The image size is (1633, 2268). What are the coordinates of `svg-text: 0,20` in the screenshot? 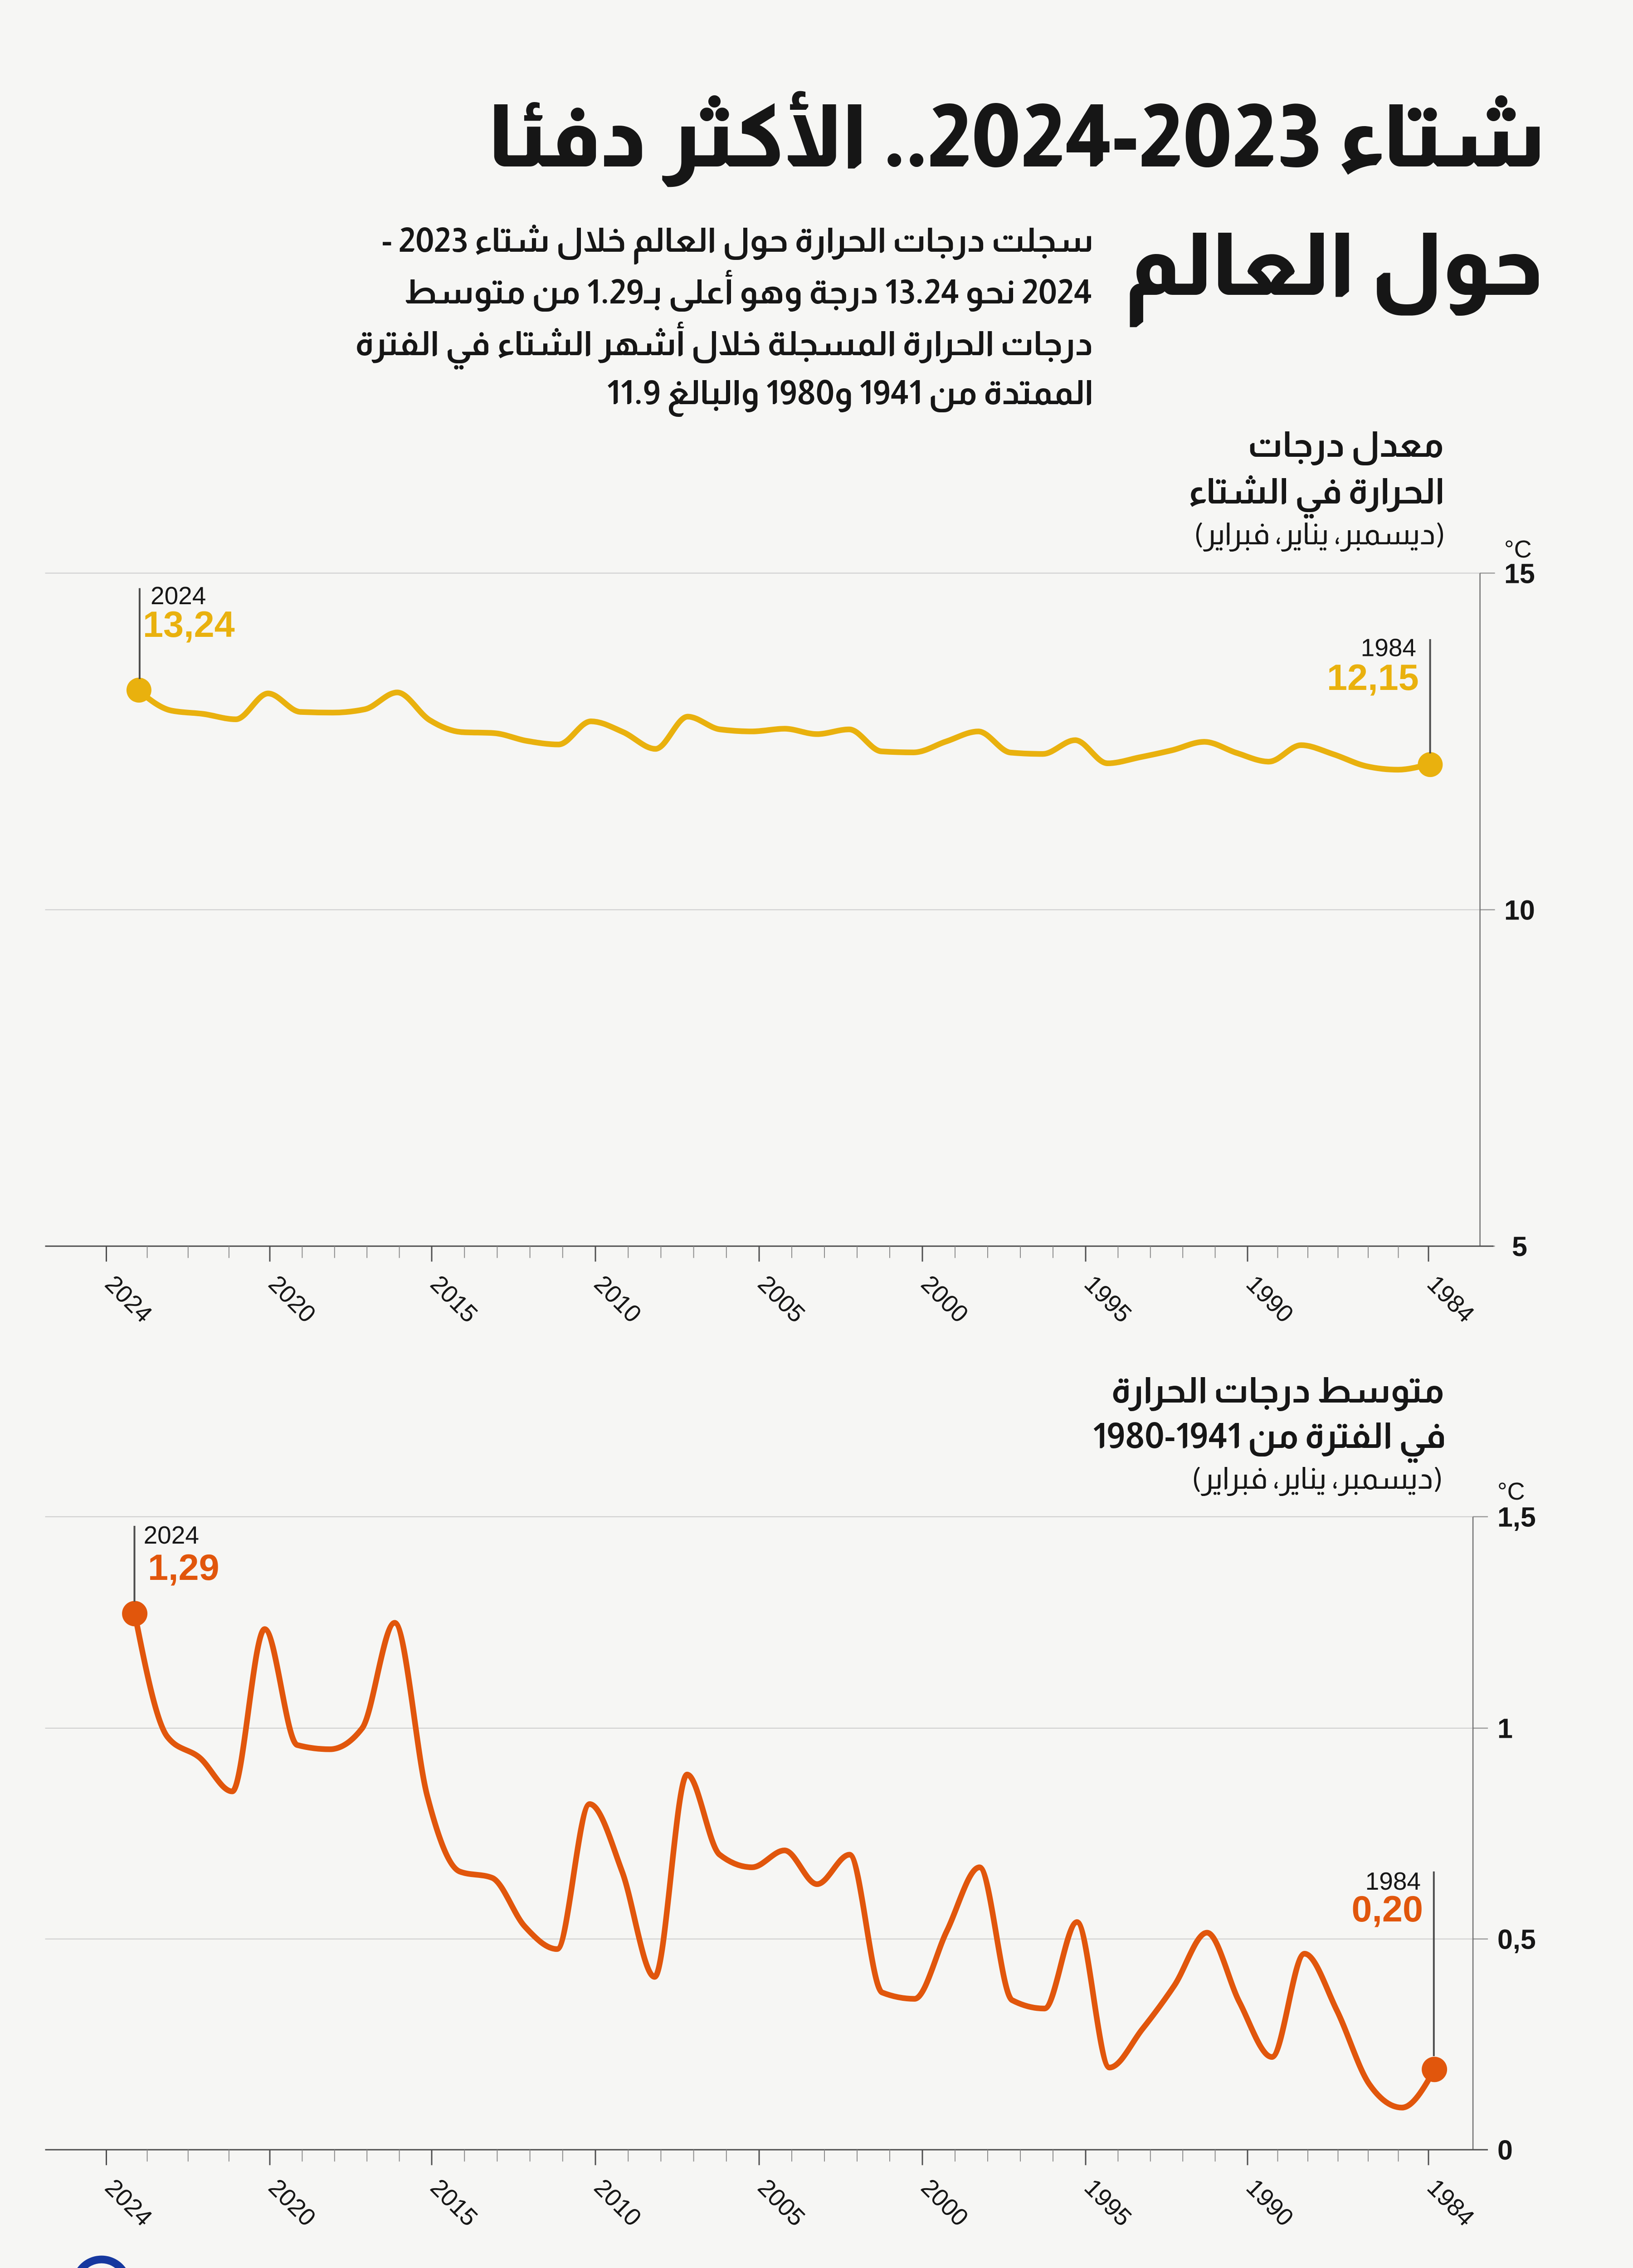 It's located at (1387, 1910).